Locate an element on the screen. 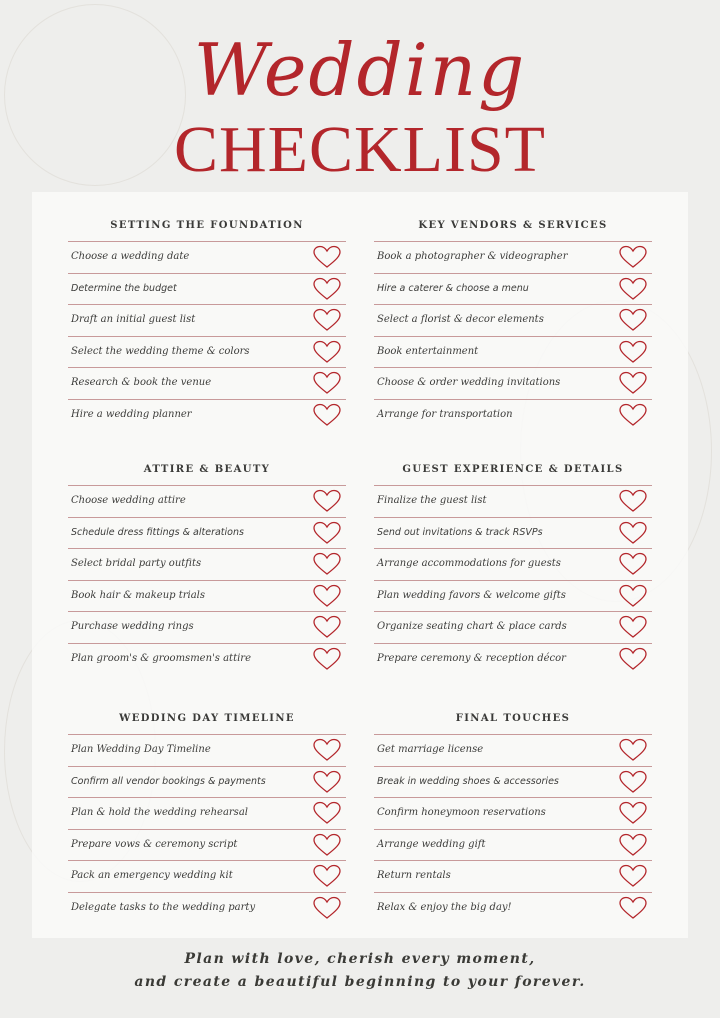 This screenshot has width=720, height=1018. checklist-item: Delegate tasks to the wedding party is located at coordinates (207, 907).